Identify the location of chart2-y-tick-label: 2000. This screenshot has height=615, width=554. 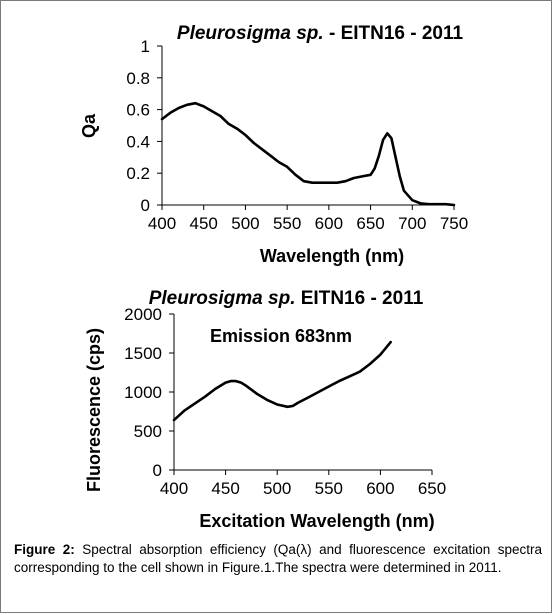
(143, 314).